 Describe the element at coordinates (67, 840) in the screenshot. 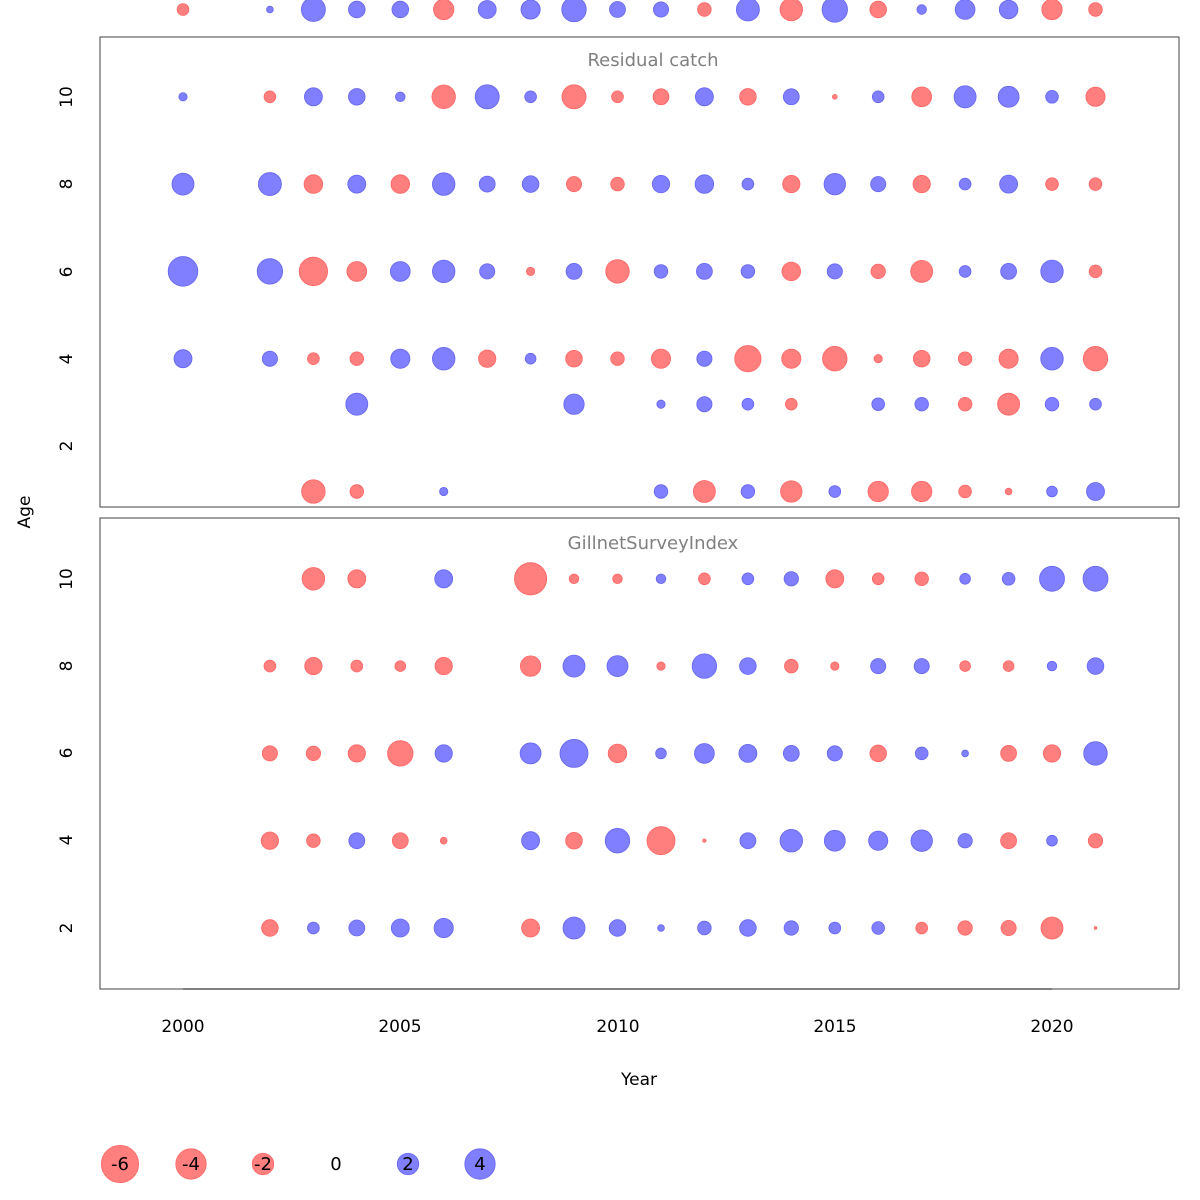

I see `y-tick-label-bottom: 4` at that location.